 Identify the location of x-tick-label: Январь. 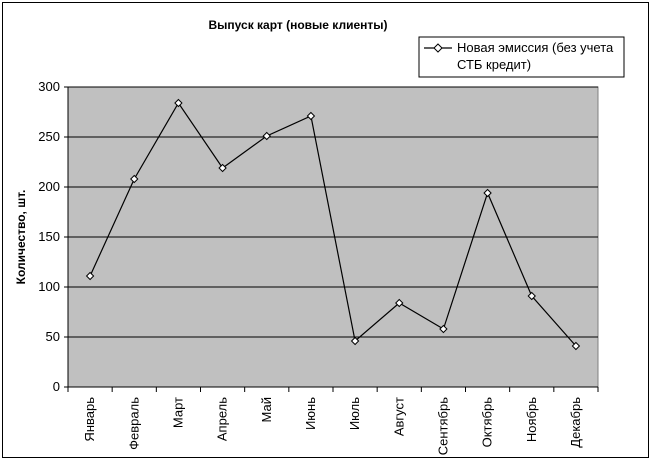
(89, 419).